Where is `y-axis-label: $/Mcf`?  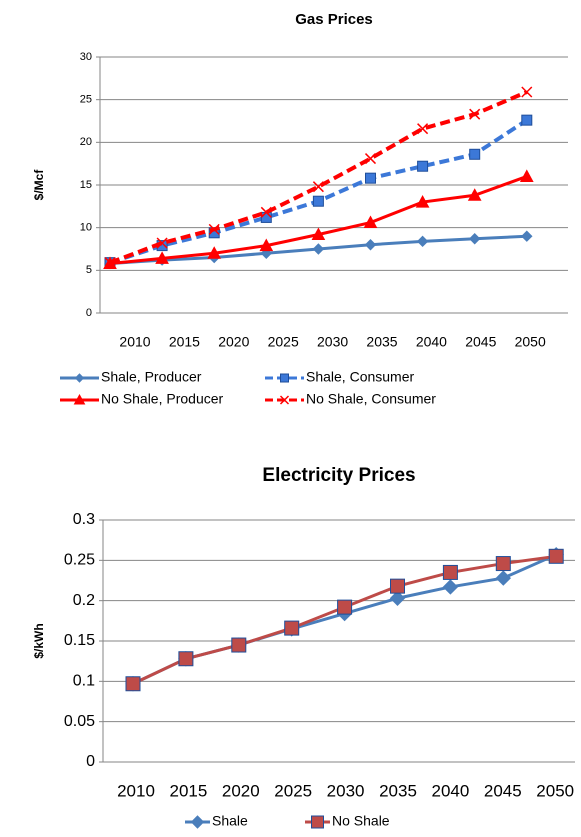
y-axis-label: $/Mcf is located at coordinates (39, 185).